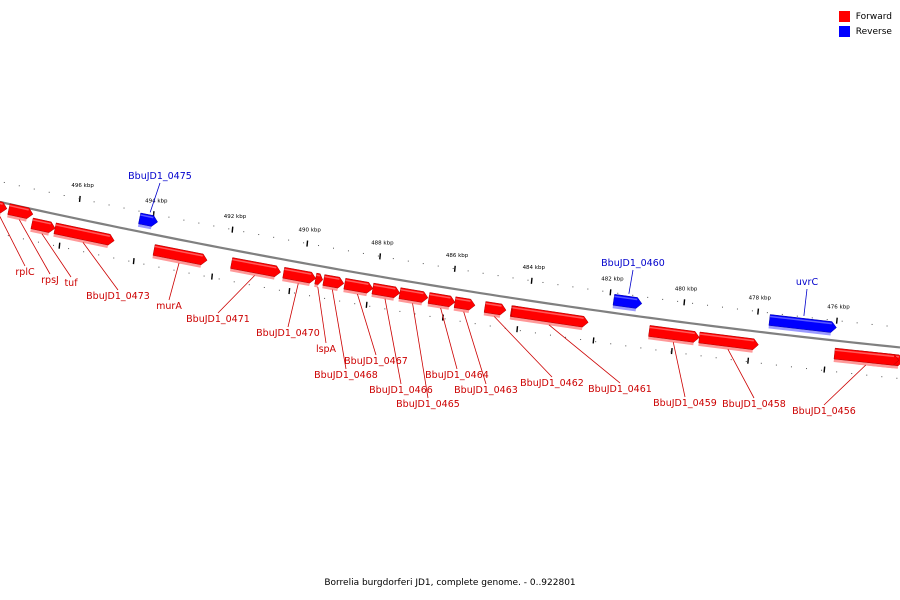 The image size is (900, 600). I want to click on gene-lspa, so click(318, 280).